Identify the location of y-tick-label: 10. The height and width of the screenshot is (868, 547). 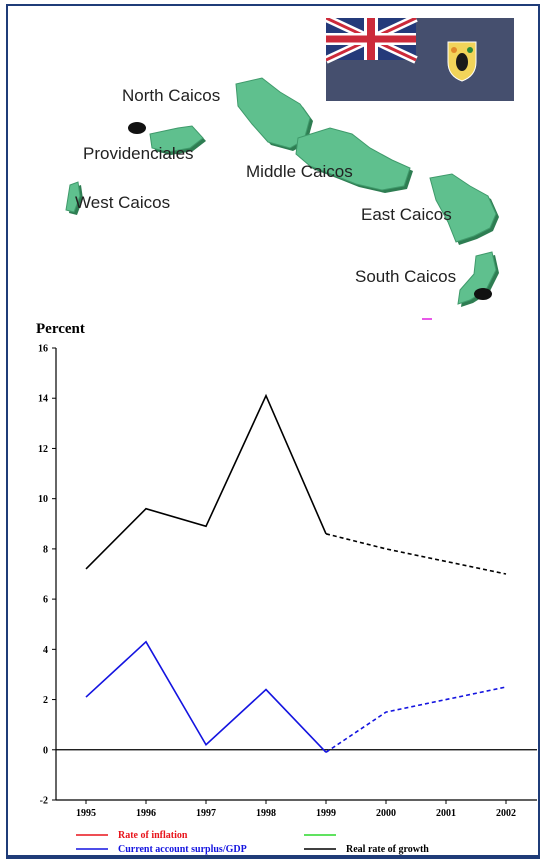
(43, 499).